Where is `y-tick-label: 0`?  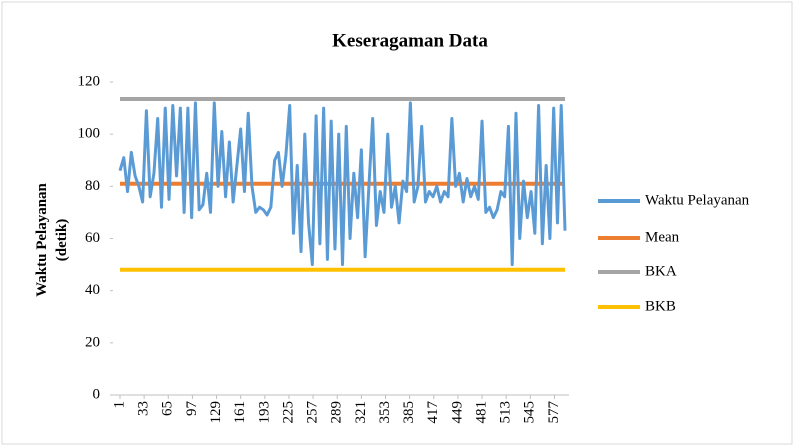 y-tick-label: 0 is located at coordinates (97, 394).